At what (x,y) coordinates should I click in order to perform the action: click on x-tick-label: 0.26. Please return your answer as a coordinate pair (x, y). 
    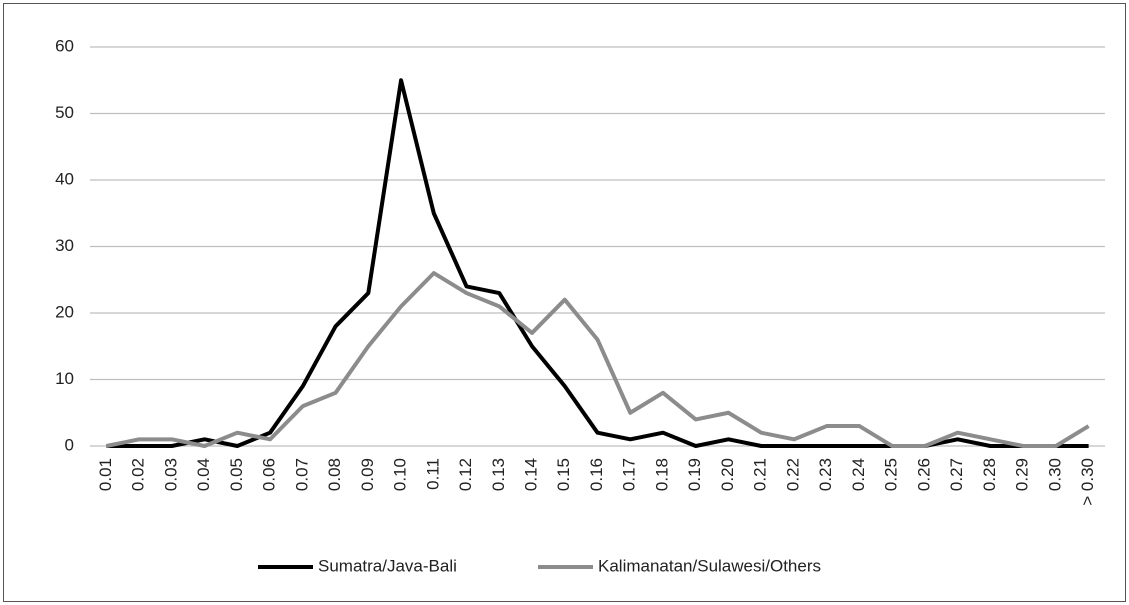
    Looking at the image, I should click on (923, 474).